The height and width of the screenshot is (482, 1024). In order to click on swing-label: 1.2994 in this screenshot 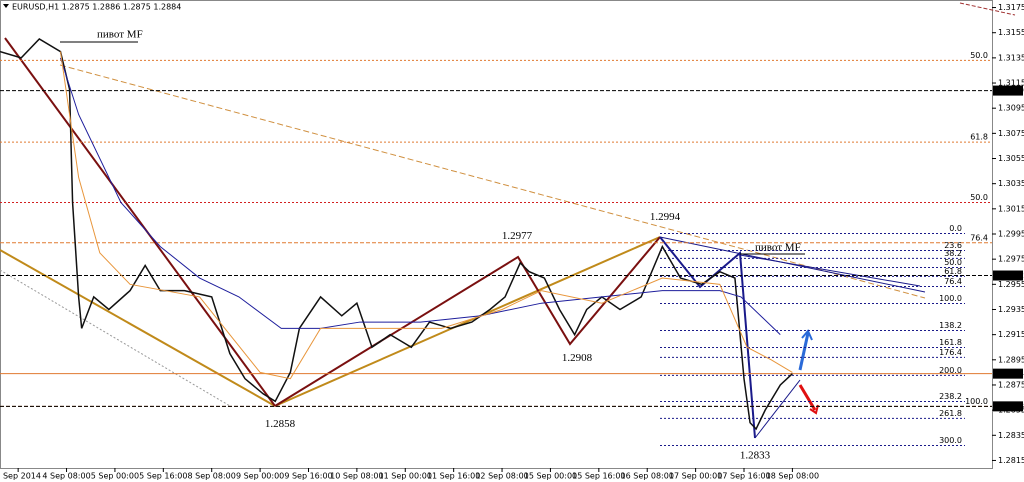, I will do `click(665, 217)`.